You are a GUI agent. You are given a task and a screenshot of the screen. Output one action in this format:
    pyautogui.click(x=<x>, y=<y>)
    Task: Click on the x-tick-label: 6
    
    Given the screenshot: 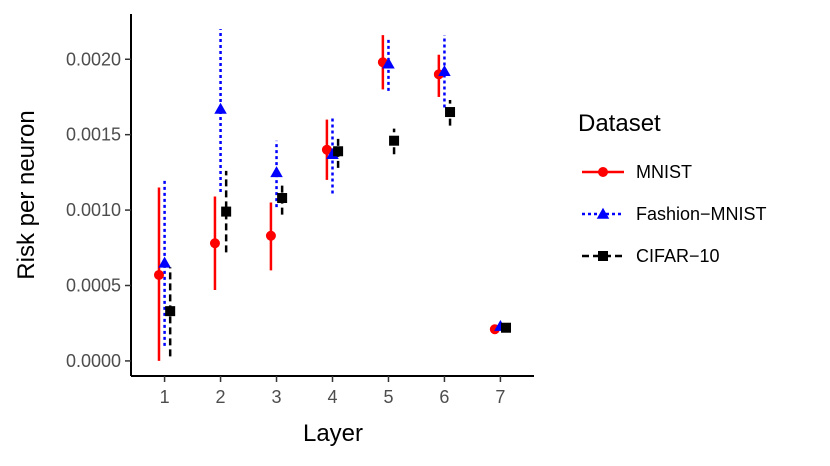 What is the action you would take?
    pyautogui.click(x=444, y=397)
    